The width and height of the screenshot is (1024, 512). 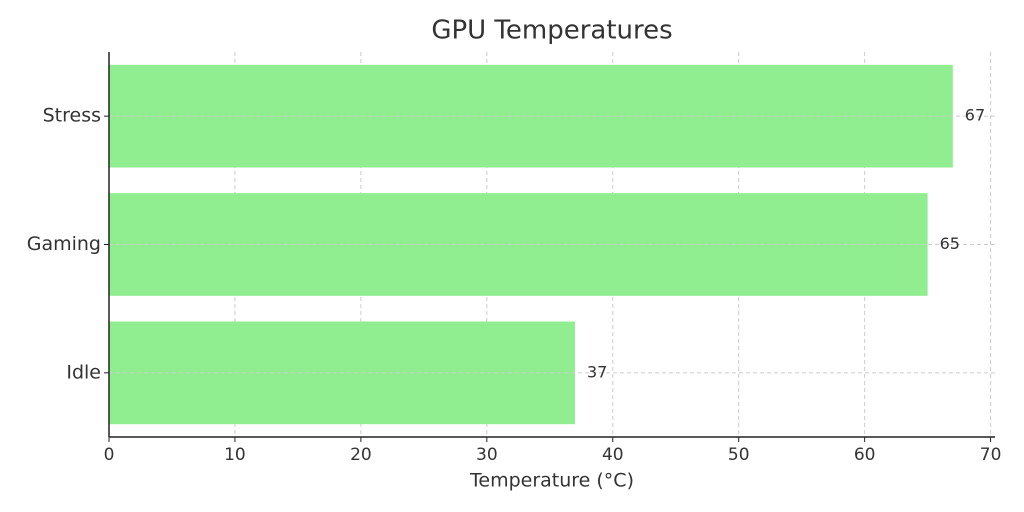 What do you see at coordinates (950, 243) in the screenshot?
I see `value-label: 65` at bounding box center [950, 243].